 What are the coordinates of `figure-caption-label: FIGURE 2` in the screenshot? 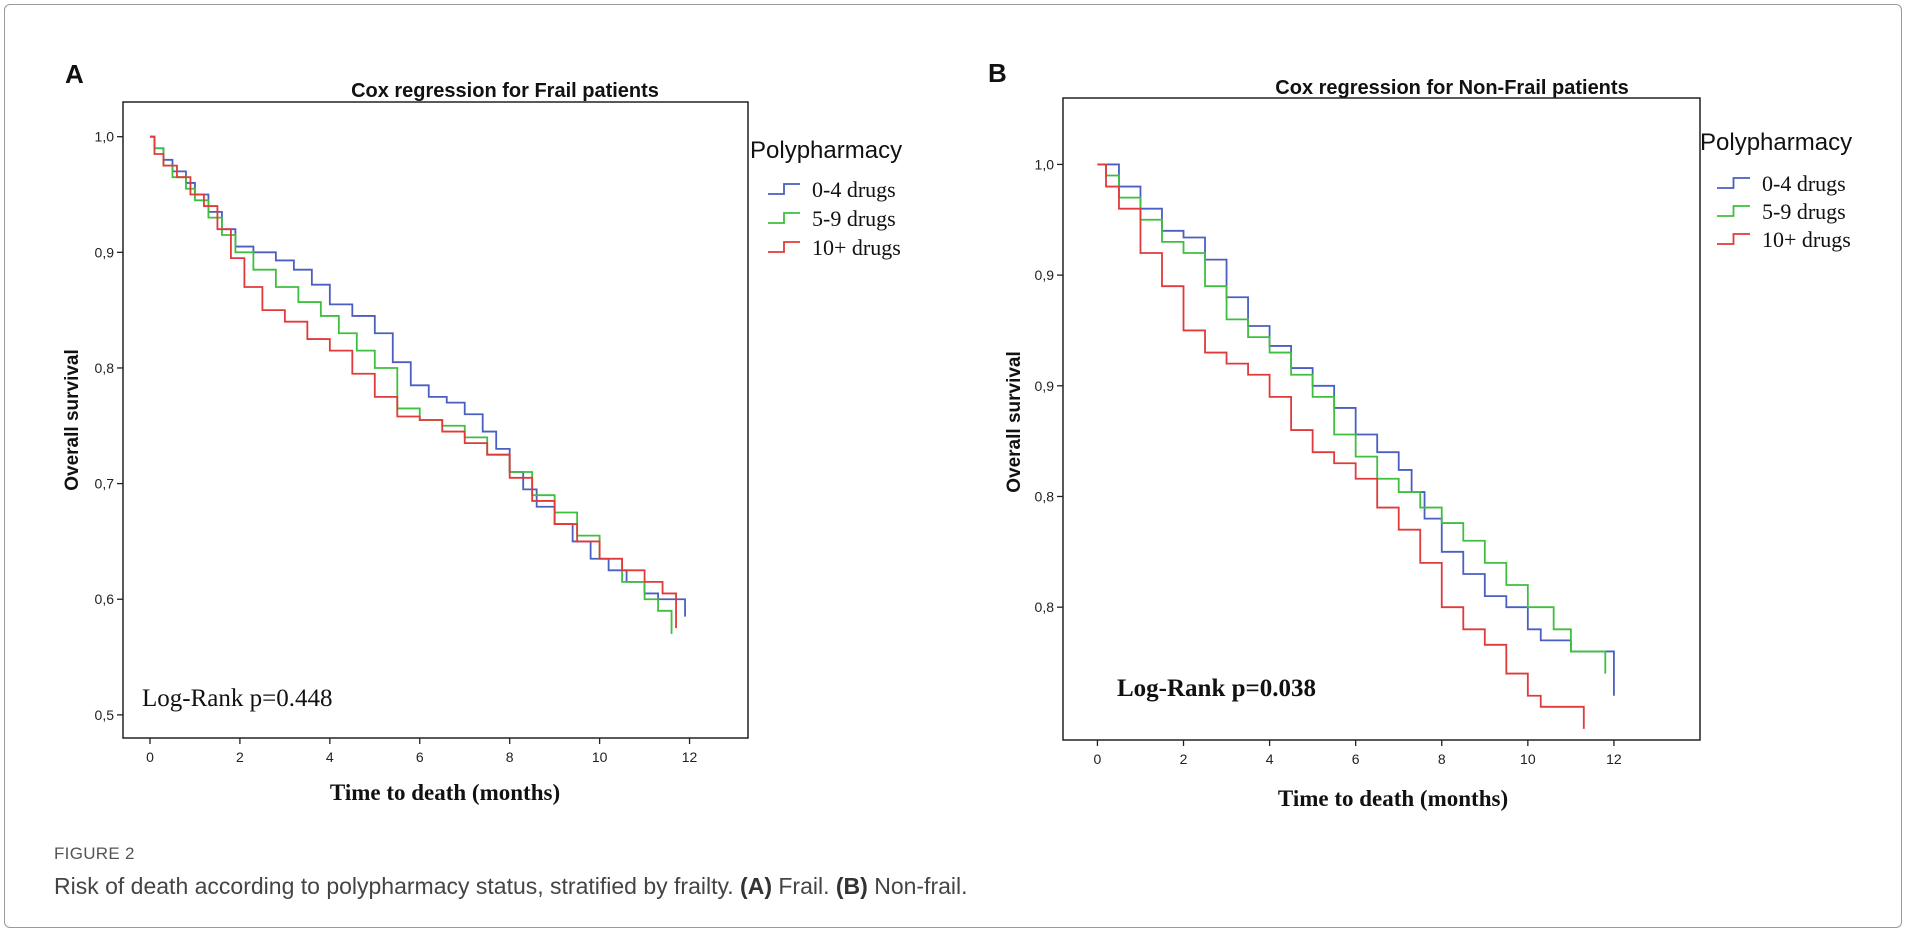 It's located at (94, 853).